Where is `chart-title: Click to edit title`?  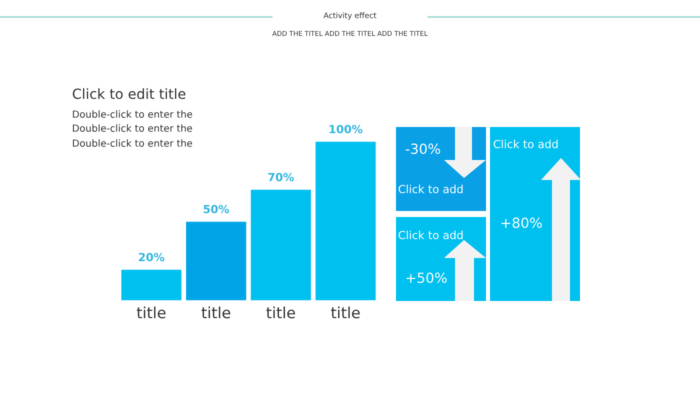
chart-title: Click to edit title is located at coordinates (129, 94).